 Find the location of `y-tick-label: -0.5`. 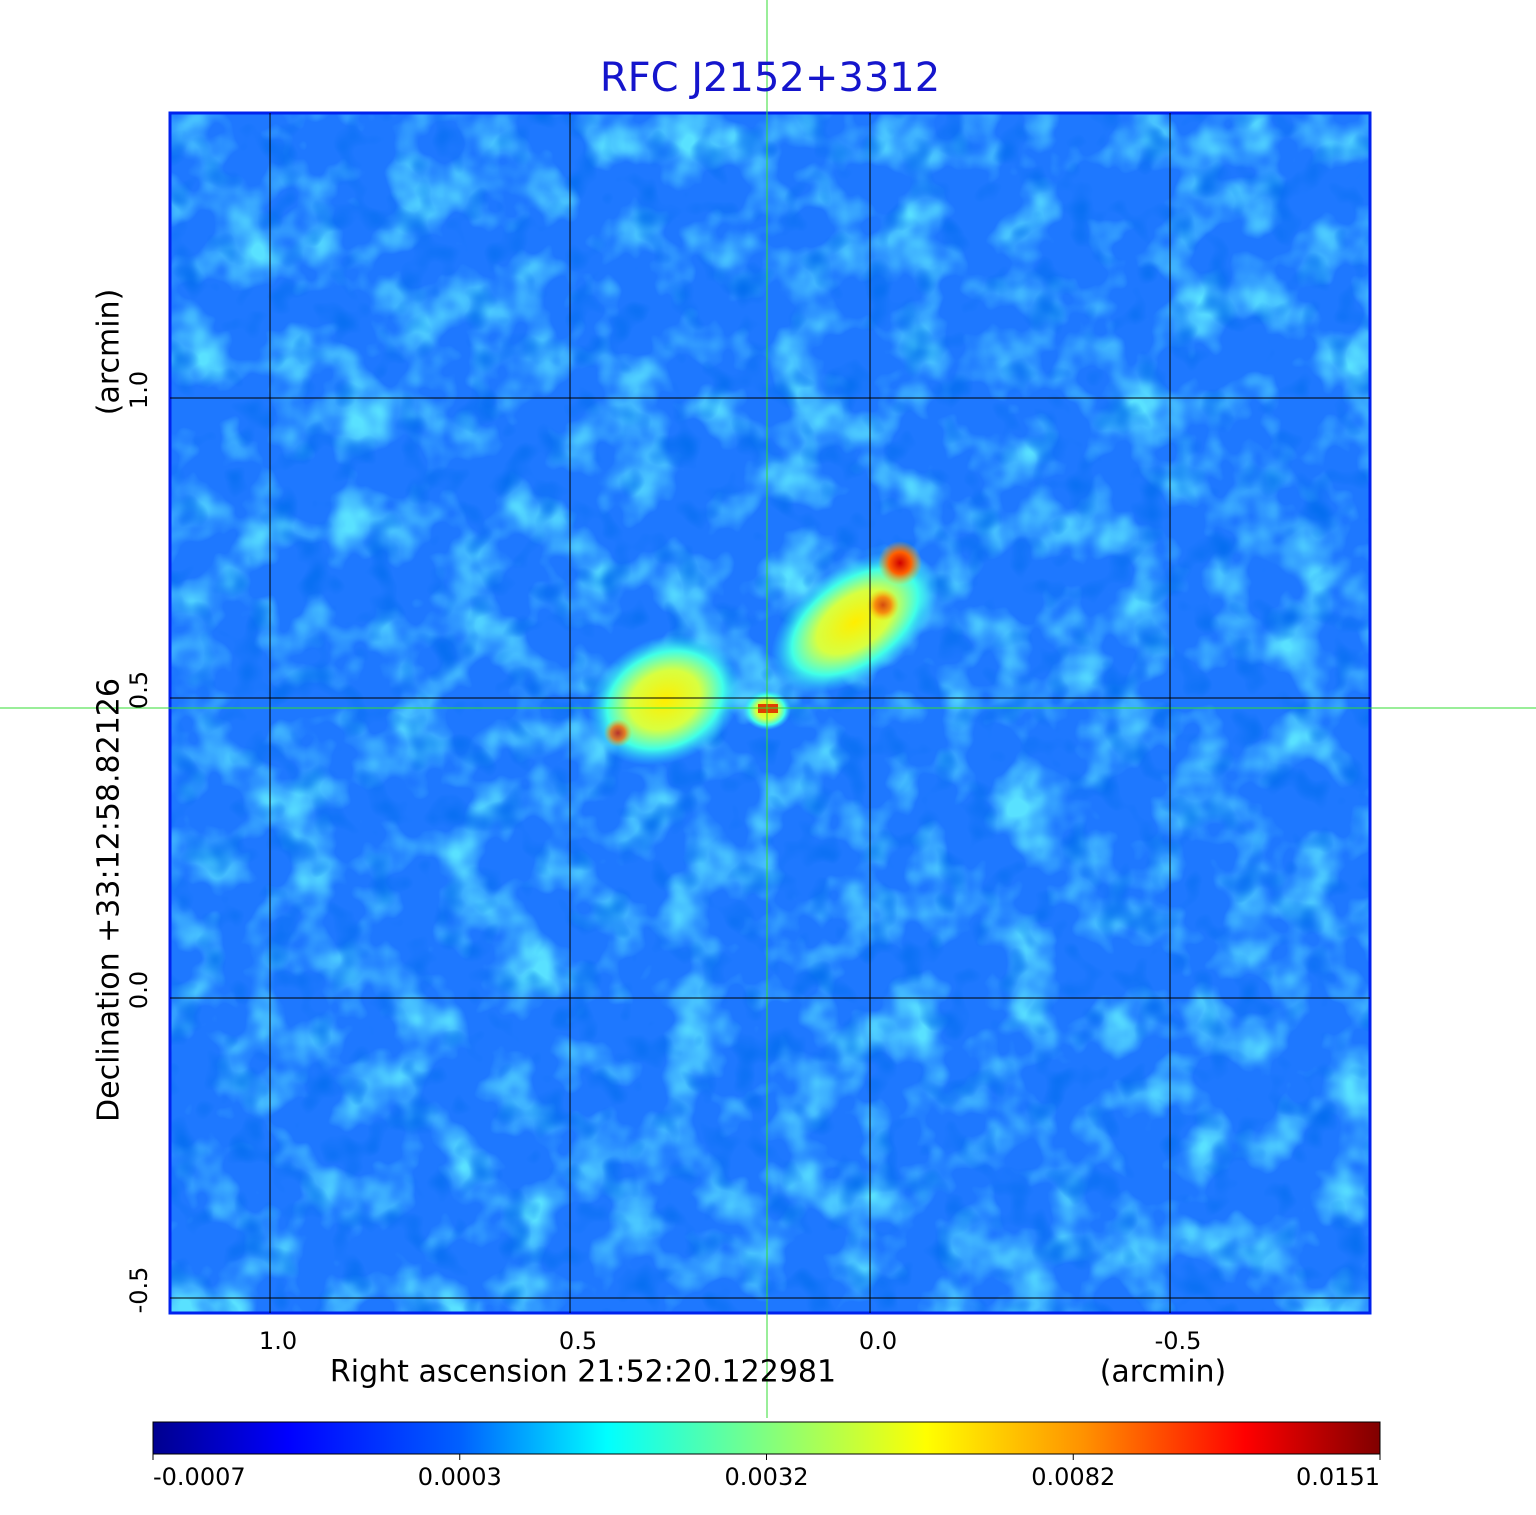

y-tick-label: -0.5 is located at coordinates (139, 1290).